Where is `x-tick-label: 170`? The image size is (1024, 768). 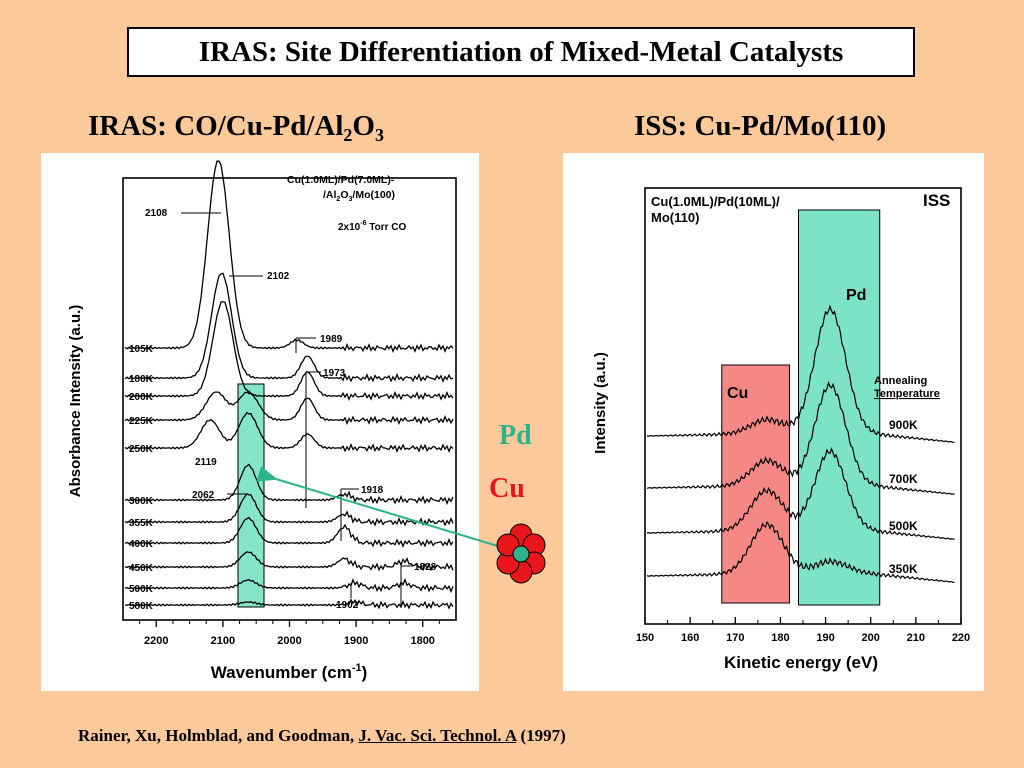 x-tick-label: 170 is located at coordinates (735, 638).